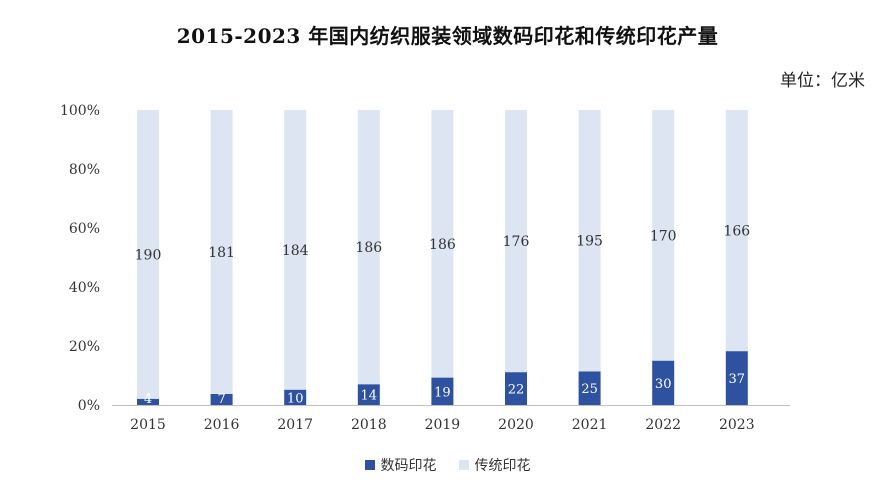  What do you see at coordinates (89, 406) in the screenshot?
I see `y-tick-label: 0%` at bounding box center [89, 406].